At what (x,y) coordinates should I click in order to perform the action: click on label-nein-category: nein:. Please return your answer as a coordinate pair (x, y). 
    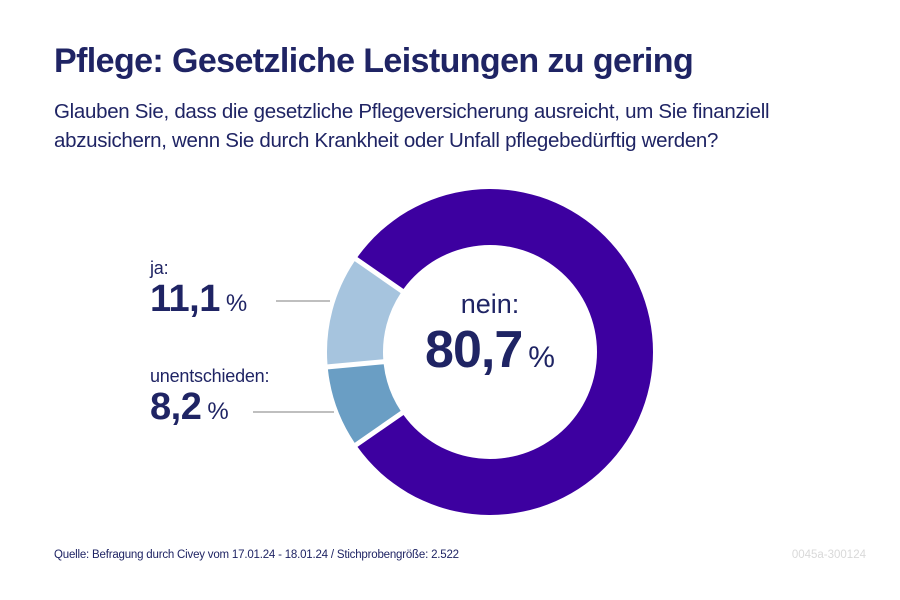
    Looking at the image, I should click on (490, 304).